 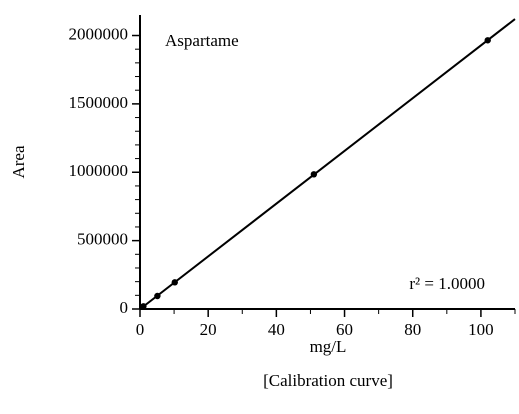 I want to click on x-tick-label: 60, so click(x=344, y=329).